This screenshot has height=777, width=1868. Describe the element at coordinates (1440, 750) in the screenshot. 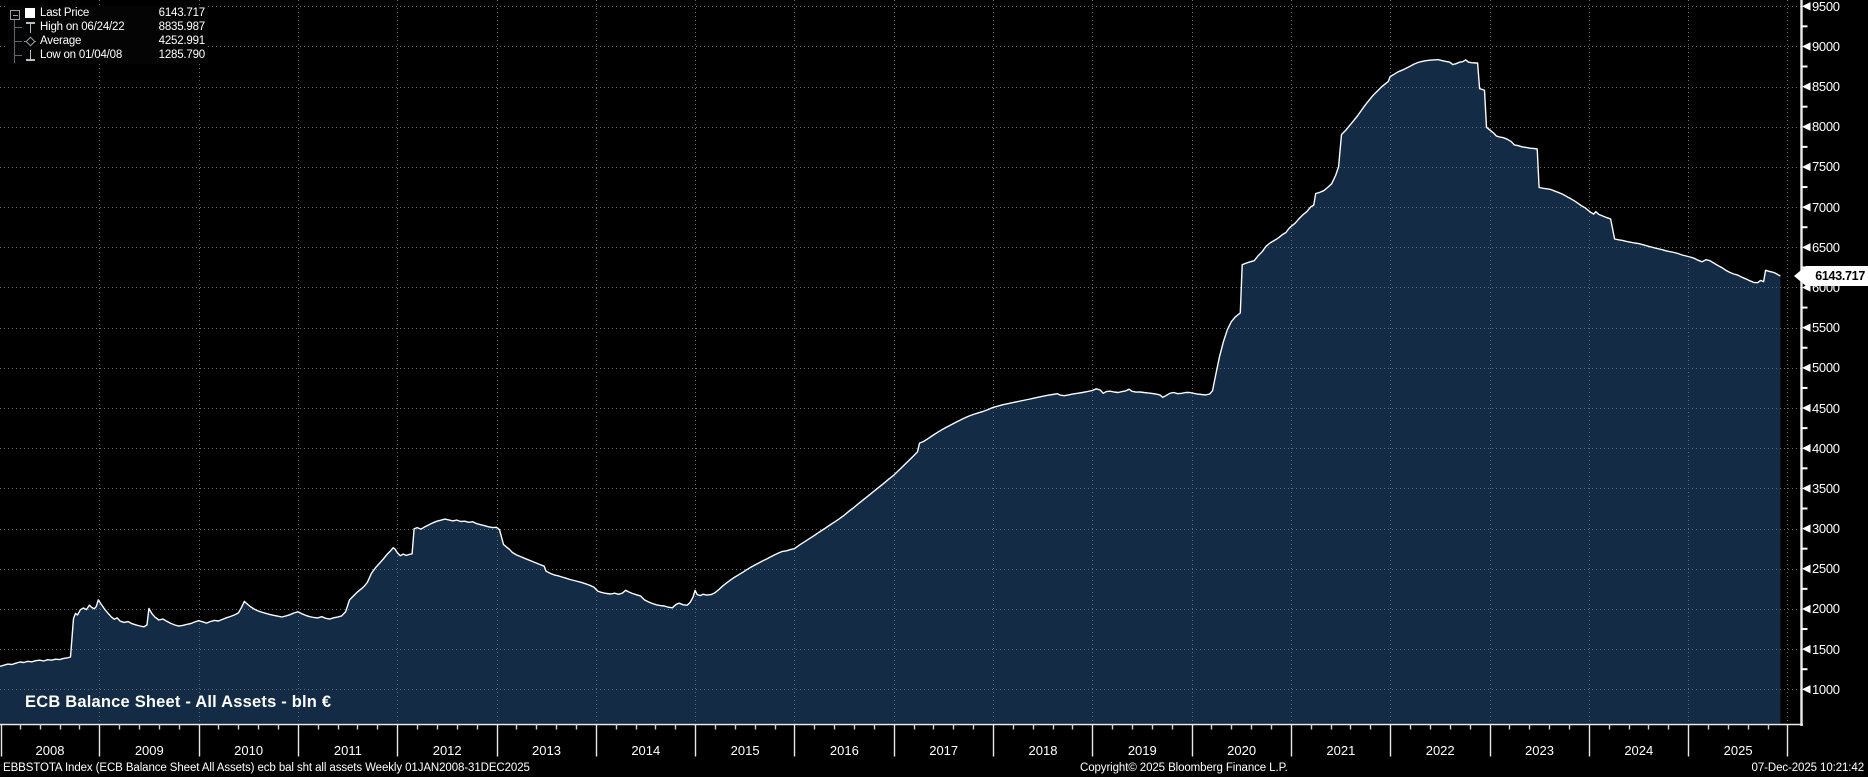

I see `x-axis-year-label: 2022` at that location.